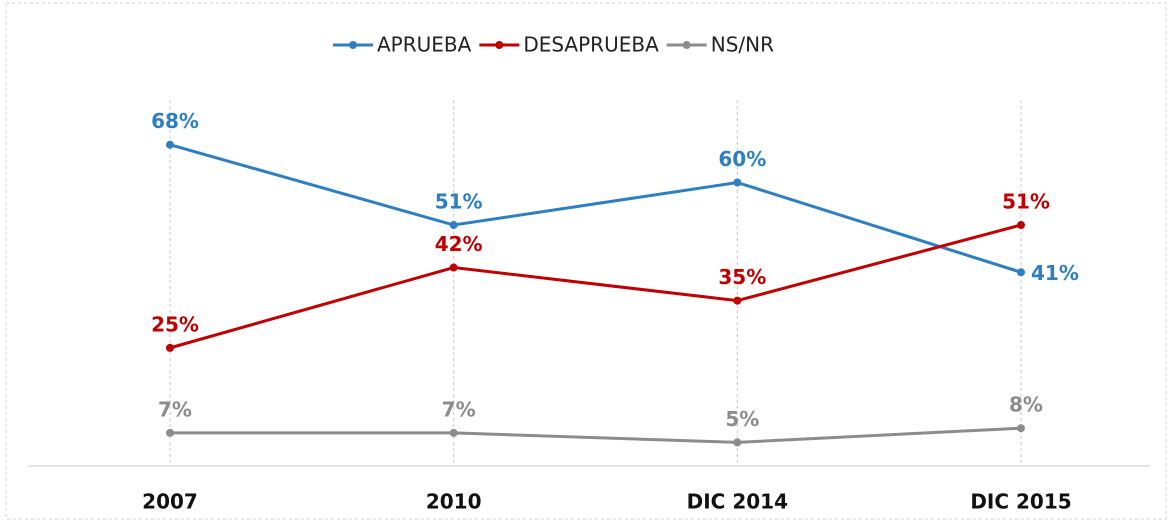 The height and width of the screenshot is (524, 1172). What do you see at coordinates (742, 277) in the screenshot?
I see `data-label: 35%` at bounding box center [742, 277].